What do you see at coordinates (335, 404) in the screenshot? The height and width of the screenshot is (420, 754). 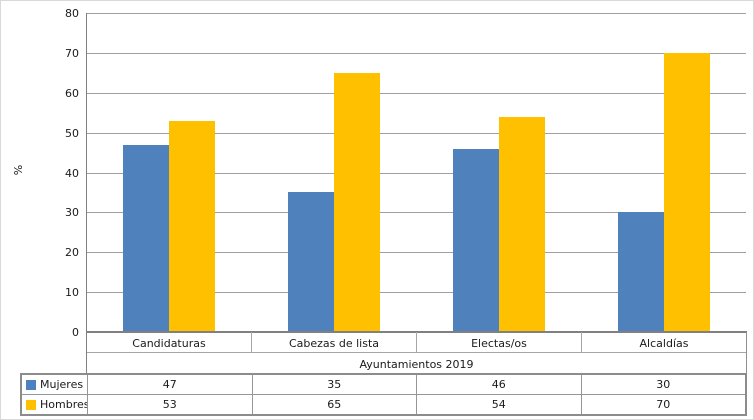 I see `table-value-hombres-2: 65` at bounding box center [335, 404].